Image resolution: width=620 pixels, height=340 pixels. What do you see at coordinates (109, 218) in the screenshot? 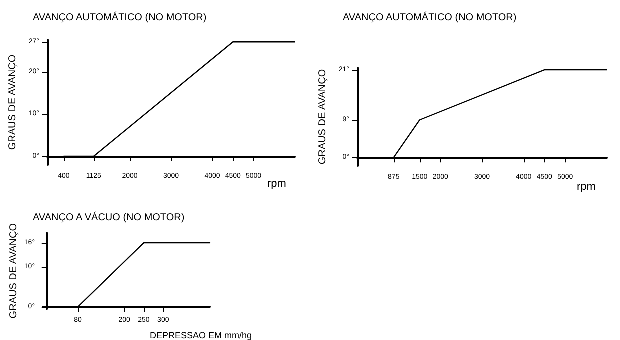
I see `chart-title: AVANÇO A VÁCUO (NO MOTOR)` at bounding box center [109, 218].